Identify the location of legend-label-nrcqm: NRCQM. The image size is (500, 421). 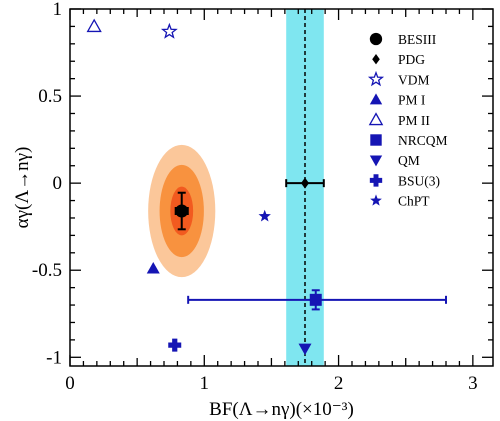
(423, 140).